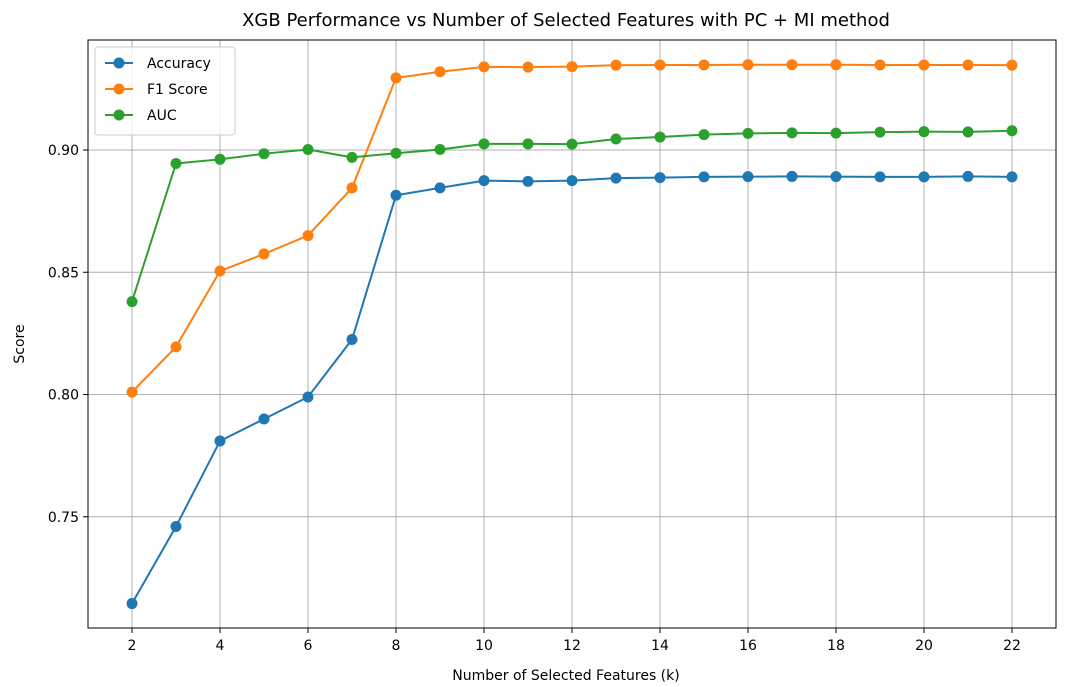 This screenshot has height=687, width=1067. What do you see at coordinates (660, 646) in the screenshot?
I see `x-tick-label: 14` at bounding box center [660, 646].